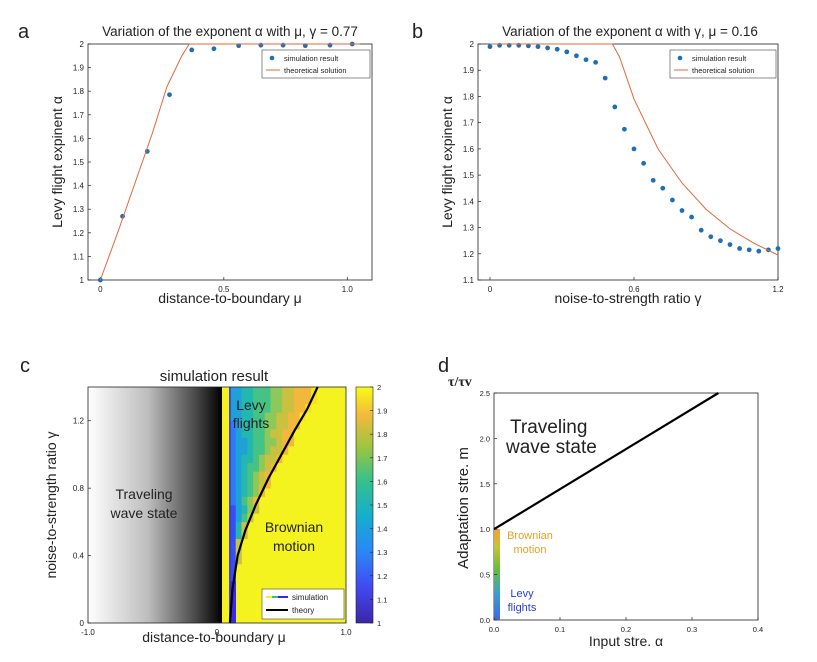 This screenshot has height=662, width=817. Describe the element at coordinates (382, 576) in the screenshot. I see `colorbar-tick-label: 1.2` at that location.